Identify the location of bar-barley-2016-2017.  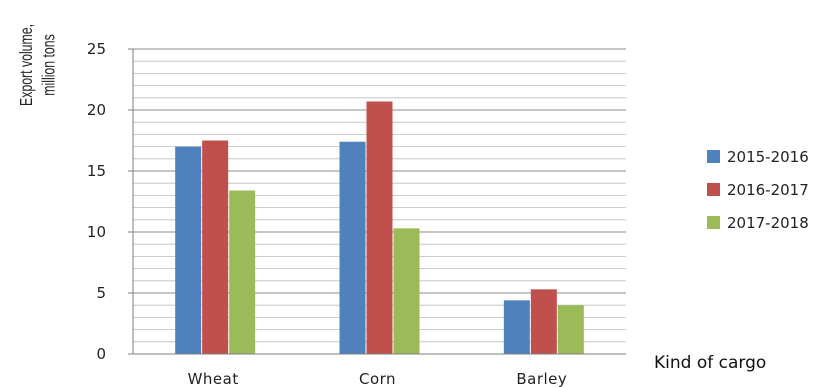
(543, 321).